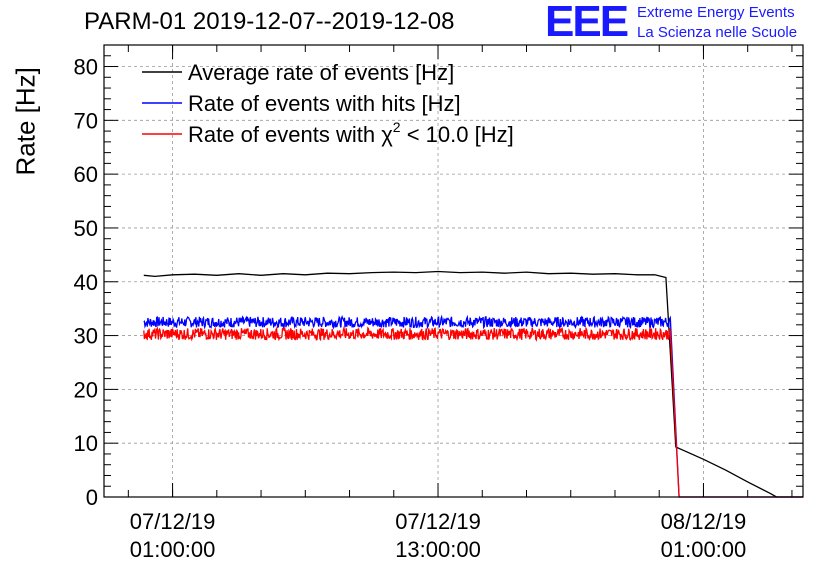  I want to click on logo-line-1: Extreme Energy Events, so click(716, 12).